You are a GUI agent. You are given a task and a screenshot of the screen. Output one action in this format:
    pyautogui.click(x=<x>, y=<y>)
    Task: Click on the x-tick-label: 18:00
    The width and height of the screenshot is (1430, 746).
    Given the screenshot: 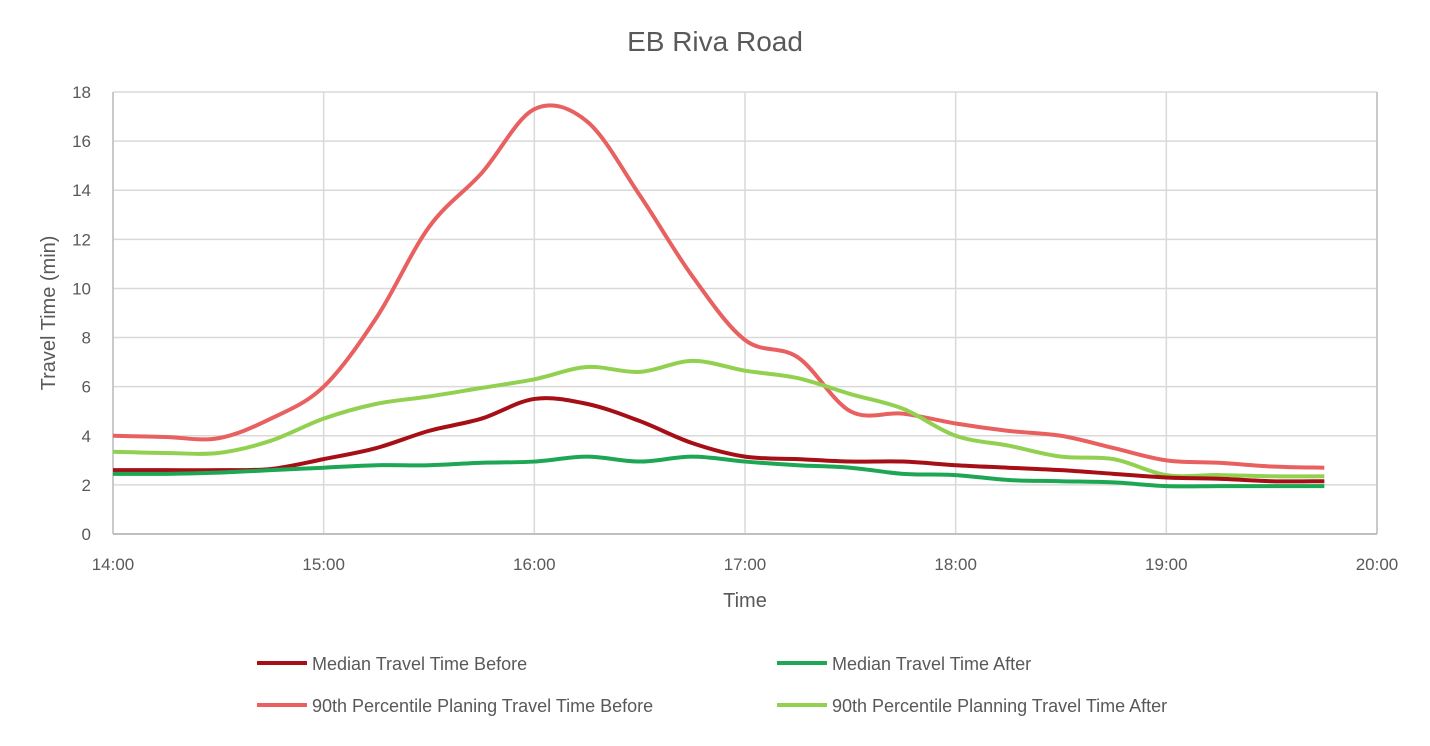 What is the action you would take?
    pyautogui.click(x=955, y=564)
    